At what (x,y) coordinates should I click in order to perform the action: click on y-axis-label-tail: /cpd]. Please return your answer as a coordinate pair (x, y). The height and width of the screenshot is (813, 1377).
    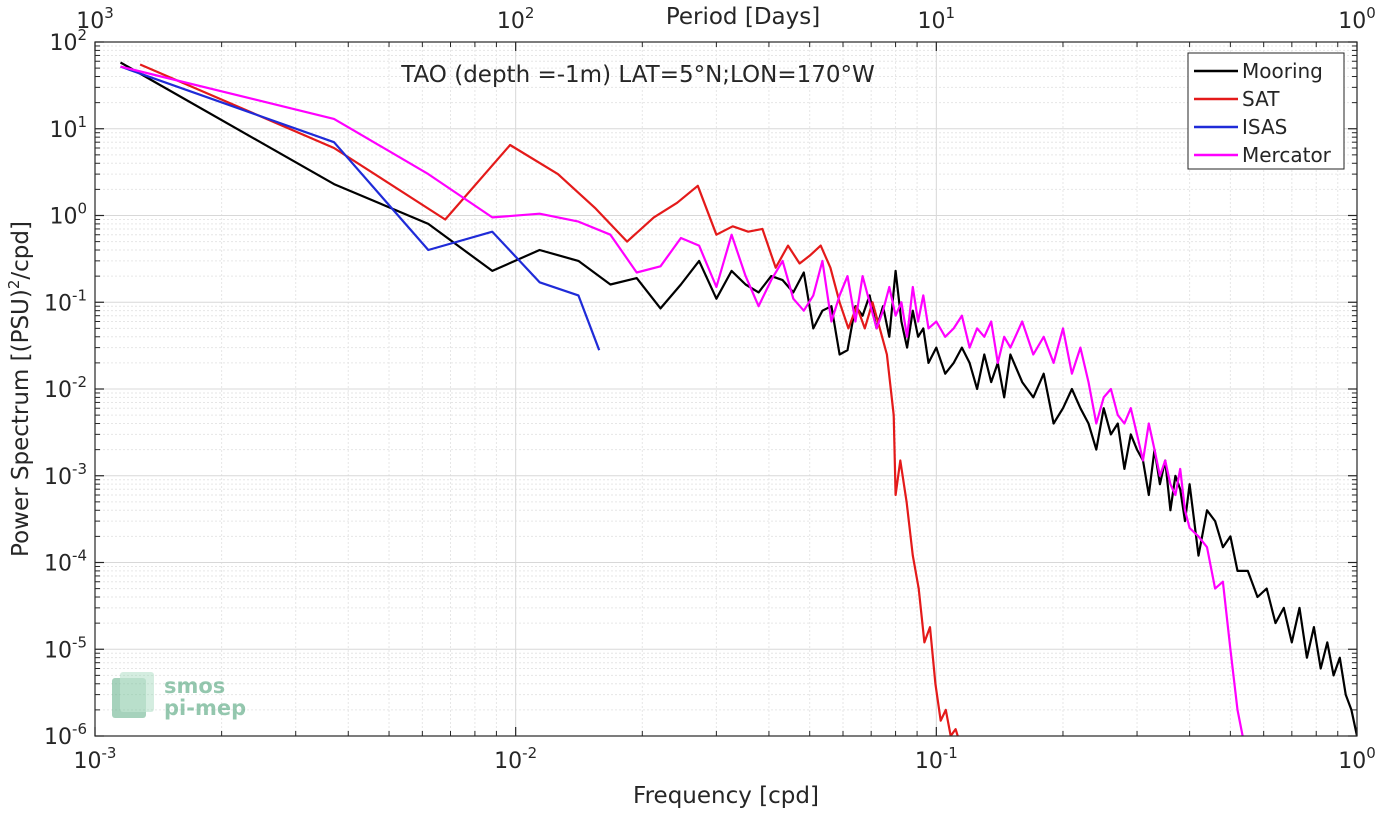
    Looking at the image, I should click on (21, 250).